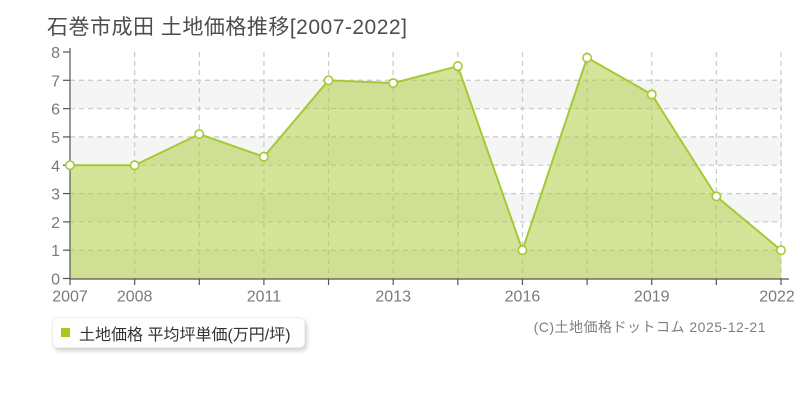 The width and height of the screenshot is (800, 400). What do you see at coordinates (70, 297) in the screenshot?
I see `x-tick-label: 2007` at bounding box center [70, 297].